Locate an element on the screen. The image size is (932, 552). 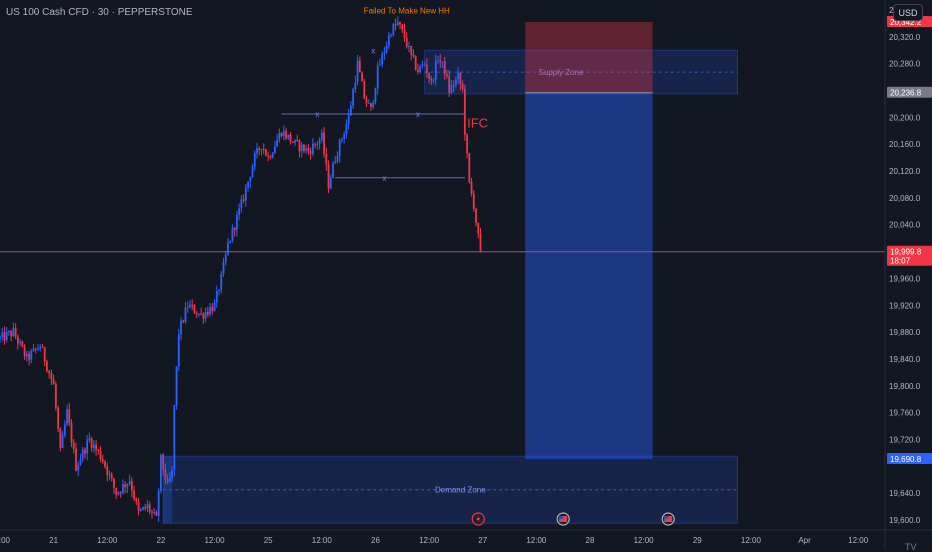
symbol-title: US 100 Cash CFD · 30 · PEPPERSTONE is located at coordinates (99, 12).